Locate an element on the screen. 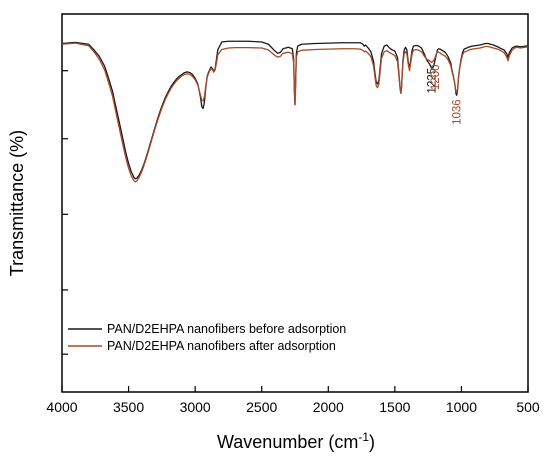  x-tick-label: 3500 is located at coordinates (128, 407).